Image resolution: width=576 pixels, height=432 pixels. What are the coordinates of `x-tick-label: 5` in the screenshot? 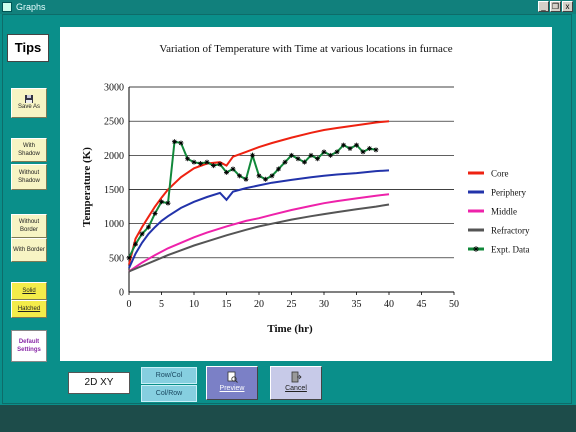 It's located at (161, 304).